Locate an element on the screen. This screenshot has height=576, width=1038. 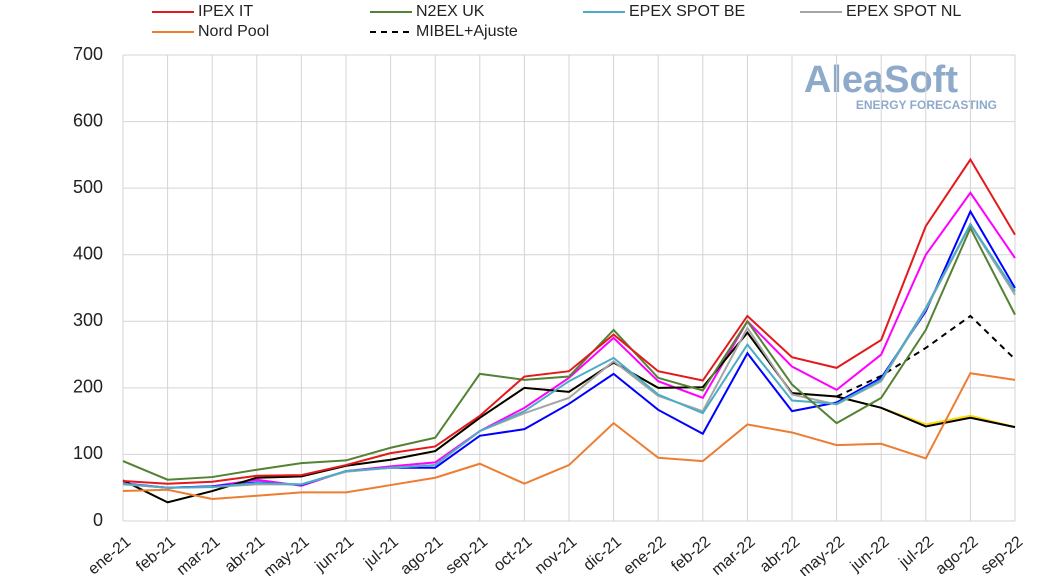
x-tick-label: ago-22 is located at coordinates (957, 554).